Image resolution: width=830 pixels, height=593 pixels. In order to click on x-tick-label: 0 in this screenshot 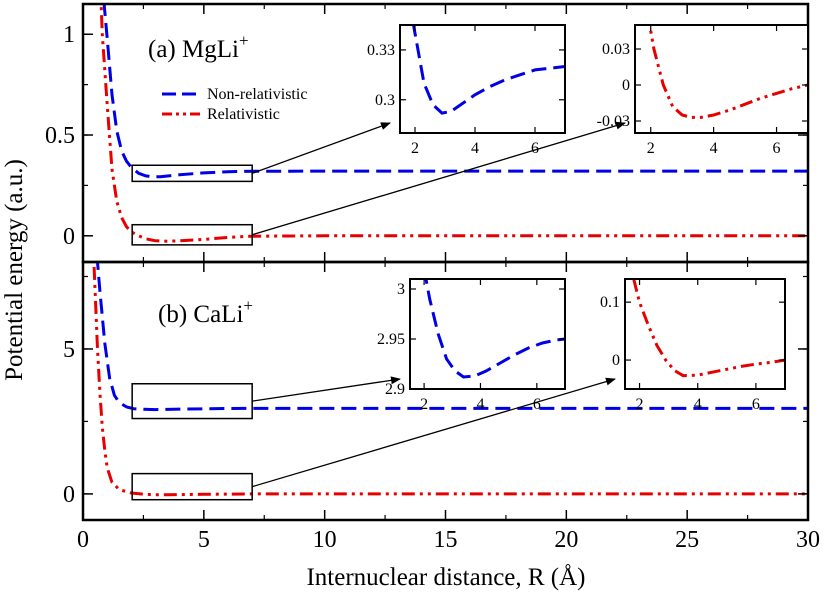, I will do `click(83, 540)`.